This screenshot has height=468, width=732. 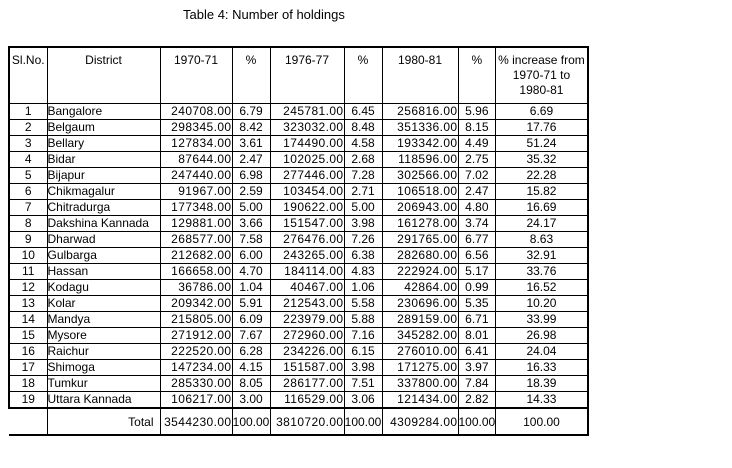 I want to click on cell-1980-81: 161278.00, so click(x=420, y=223).